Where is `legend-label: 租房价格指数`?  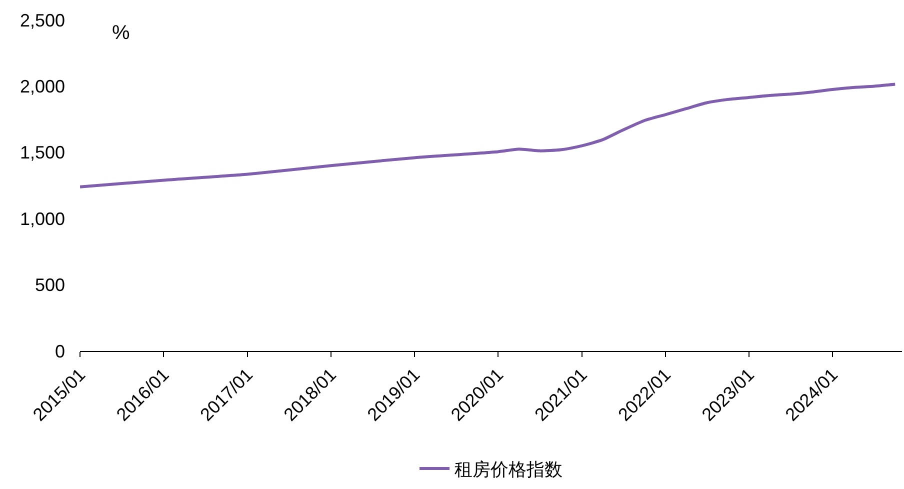
legend-label: 租房价格指数 is located at coordinates (508, 470).